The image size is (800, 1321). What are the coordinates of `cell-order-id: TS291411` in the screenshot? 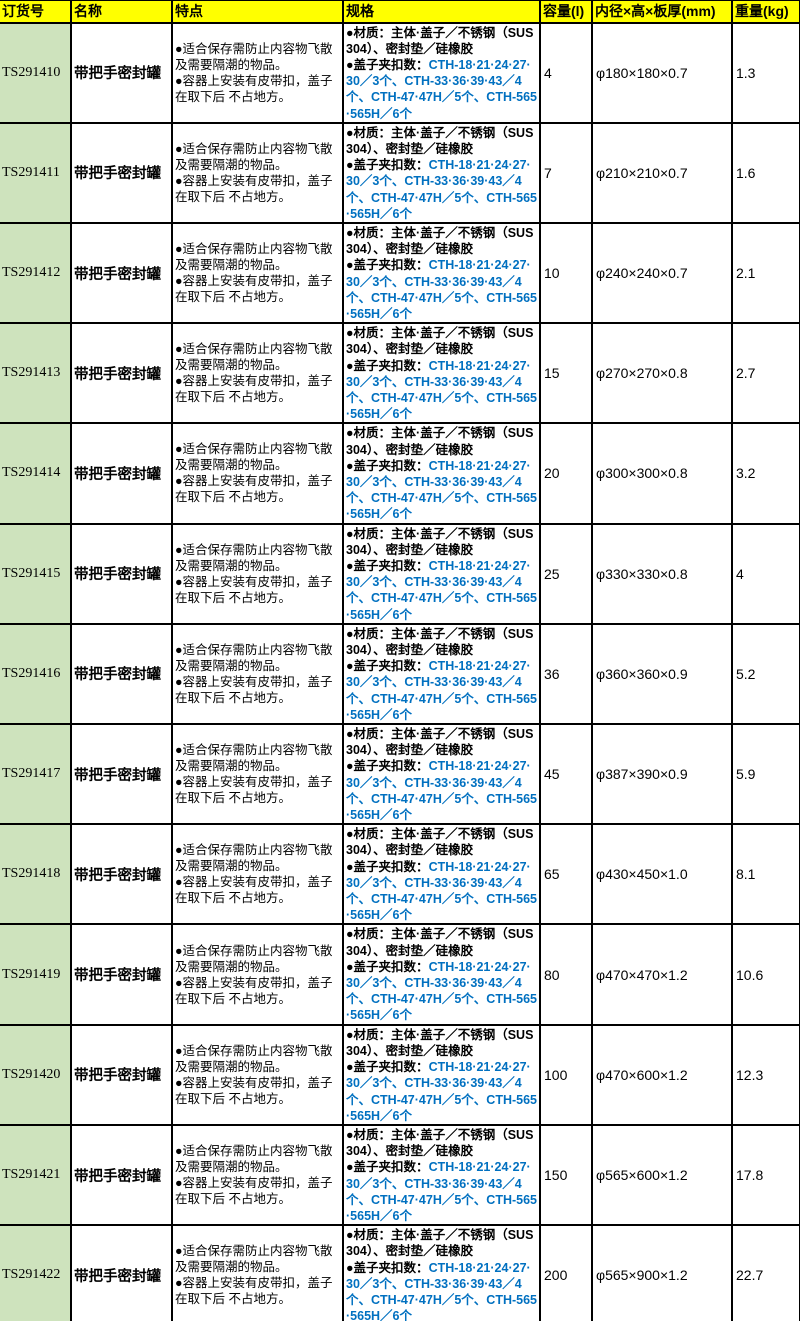 It's located at (36, 172).